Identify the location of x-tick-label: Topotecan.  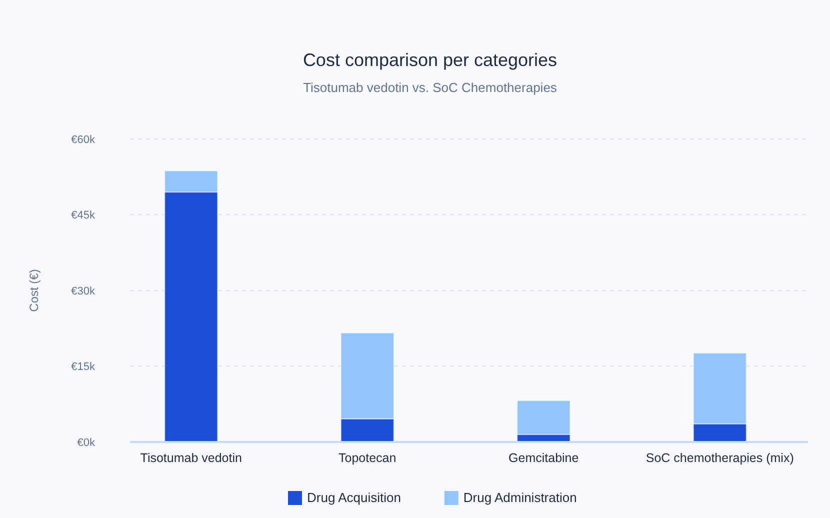
(367, 458).